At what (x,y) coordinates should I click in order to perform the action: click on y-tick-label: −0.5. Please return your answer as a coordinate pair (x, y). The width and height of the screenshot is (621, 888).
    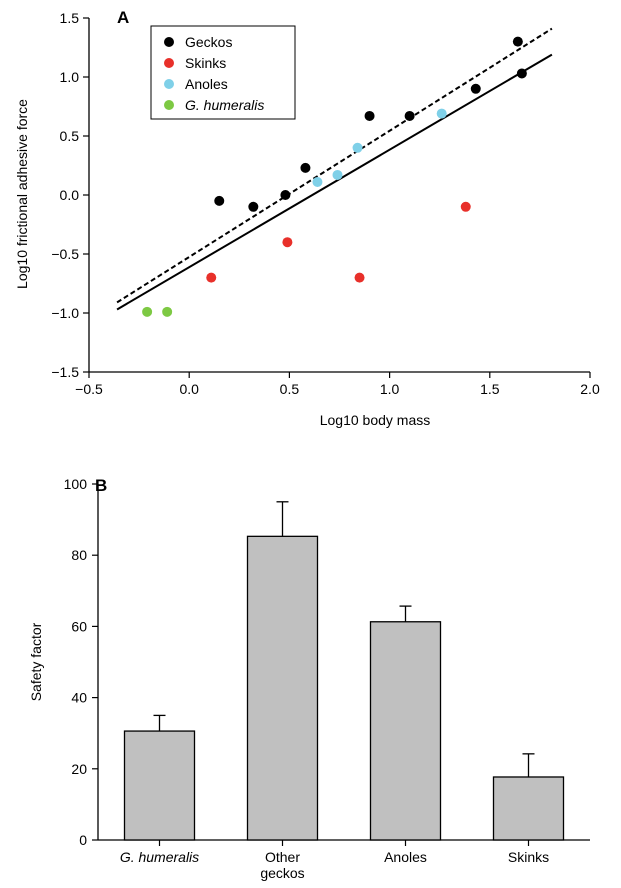
    Looking at the image, I should click on (65, 254).